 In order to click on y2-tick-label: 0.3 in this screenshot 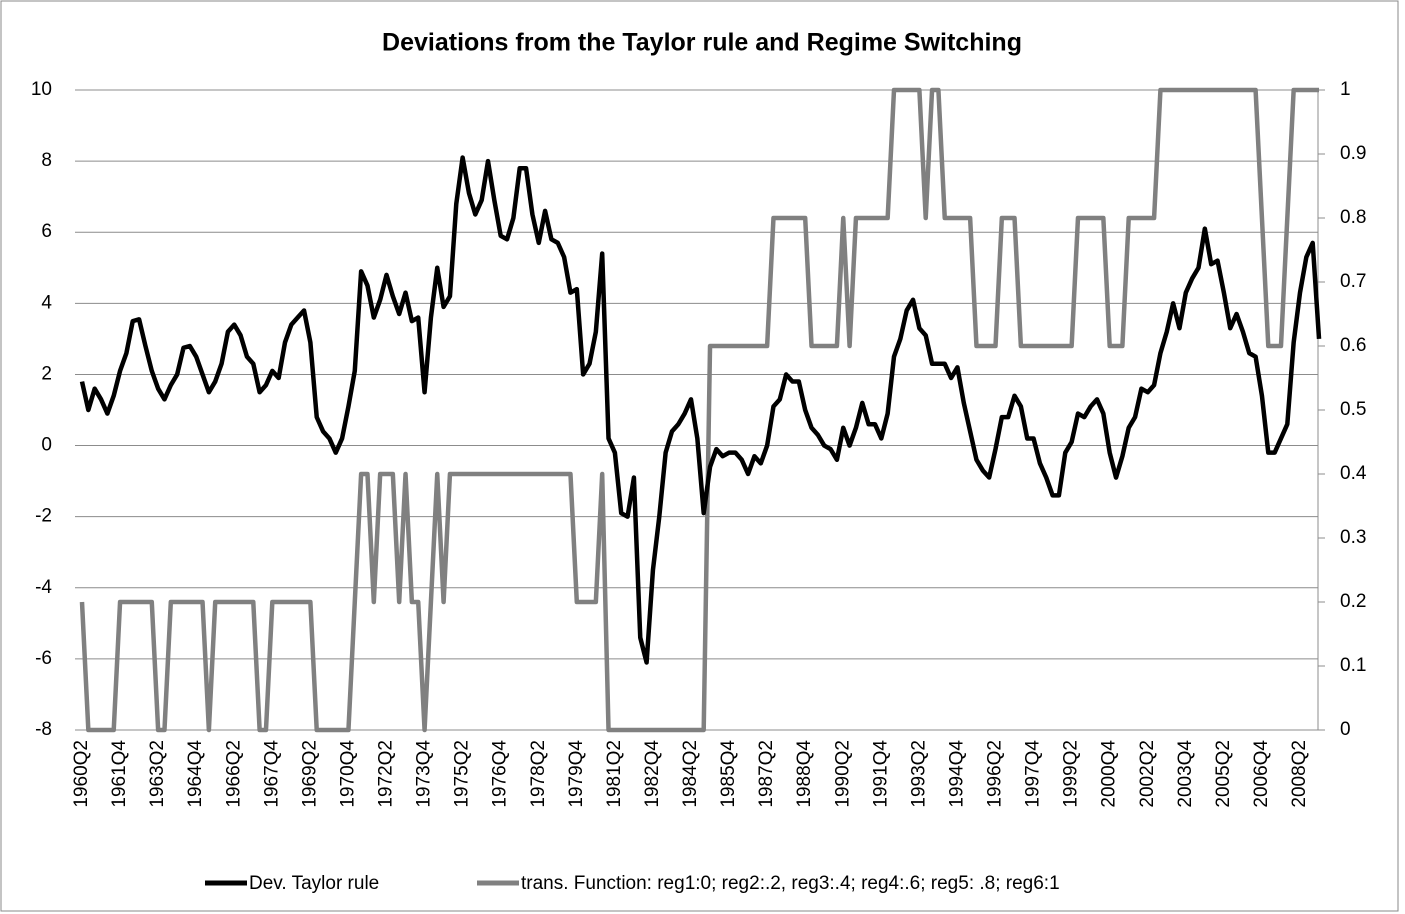, I will do `click(1353, 537)`.